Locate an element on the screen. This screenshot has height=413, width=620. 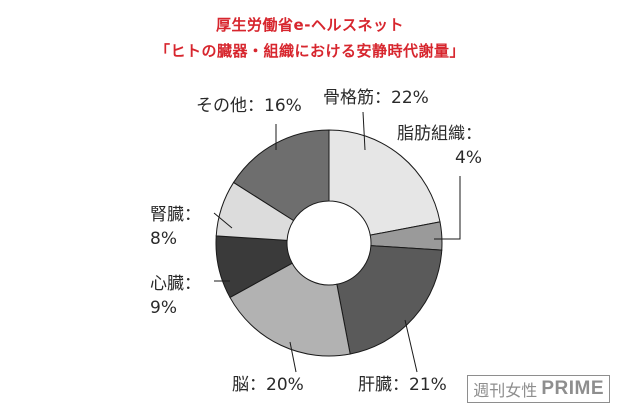
slice-label-name: 骨格筋 is located at coordinates (348, 98).